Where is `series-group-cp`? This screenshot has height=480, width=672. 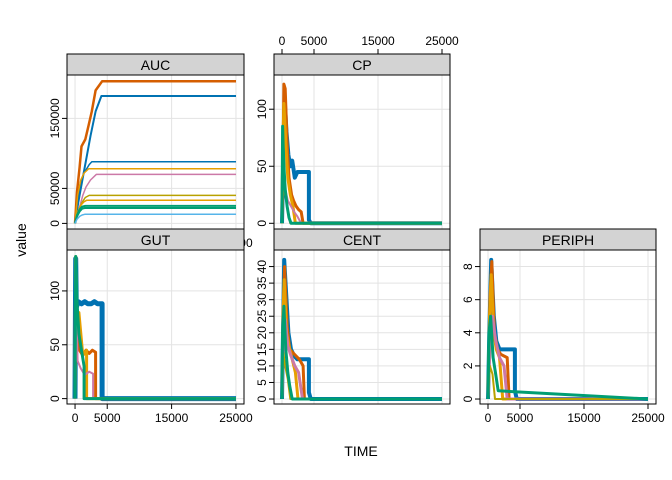
series-group-cp is located at coordinates (361, 154).